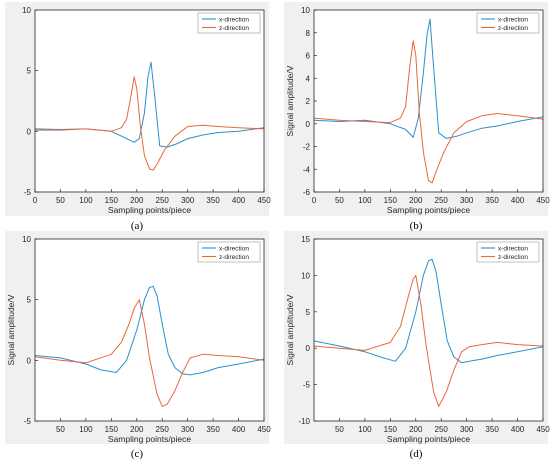 The image size is (550, 462). What do you see at coordinates (308, 101) in the screenshot?
I see `y-tick-label: 2` at bounding box center [308, 101].